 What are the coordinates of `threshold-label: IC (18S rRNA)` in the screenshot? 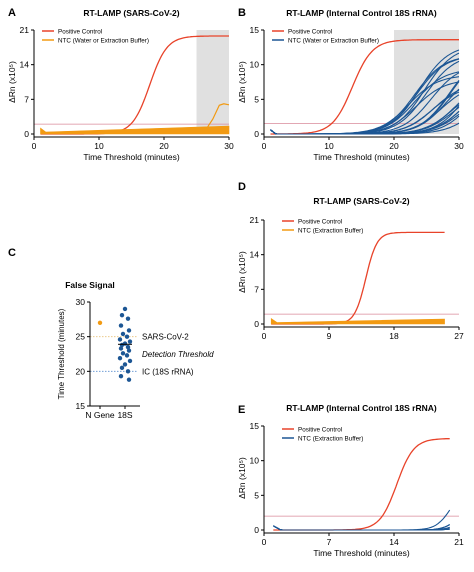 It's located at (168, 371).